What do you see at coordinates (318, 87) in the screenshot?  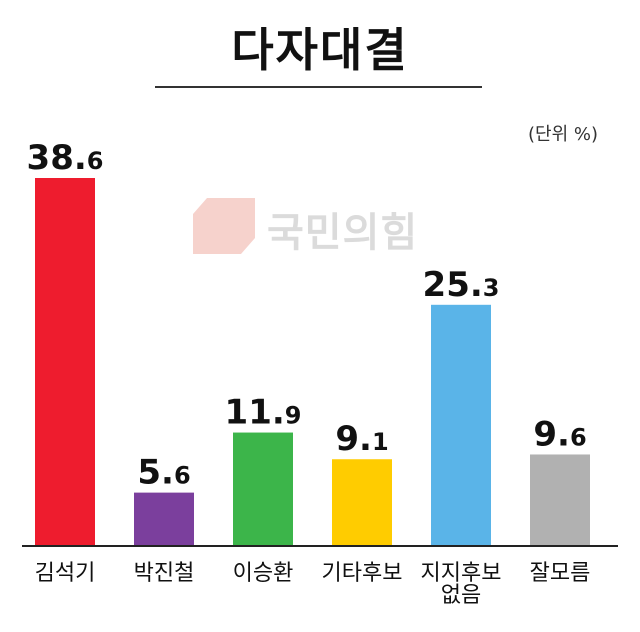 I see `title-underline` at bounding box center [318, 87].